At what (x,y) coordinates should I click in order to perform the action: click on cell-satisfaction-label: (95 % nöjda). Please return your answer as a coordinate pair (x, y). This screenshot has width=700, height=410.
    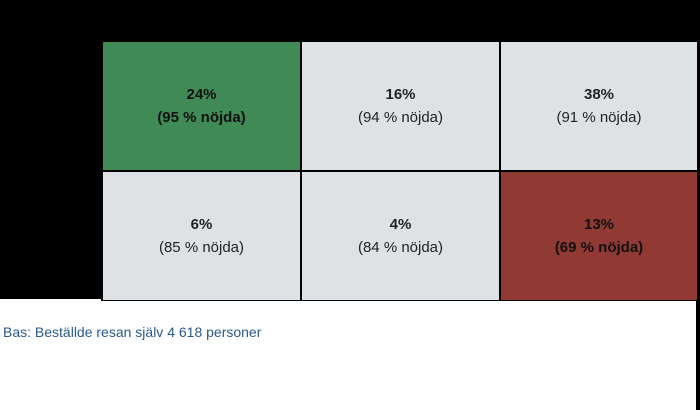
    Looking at the image, I should click on (201, 117).